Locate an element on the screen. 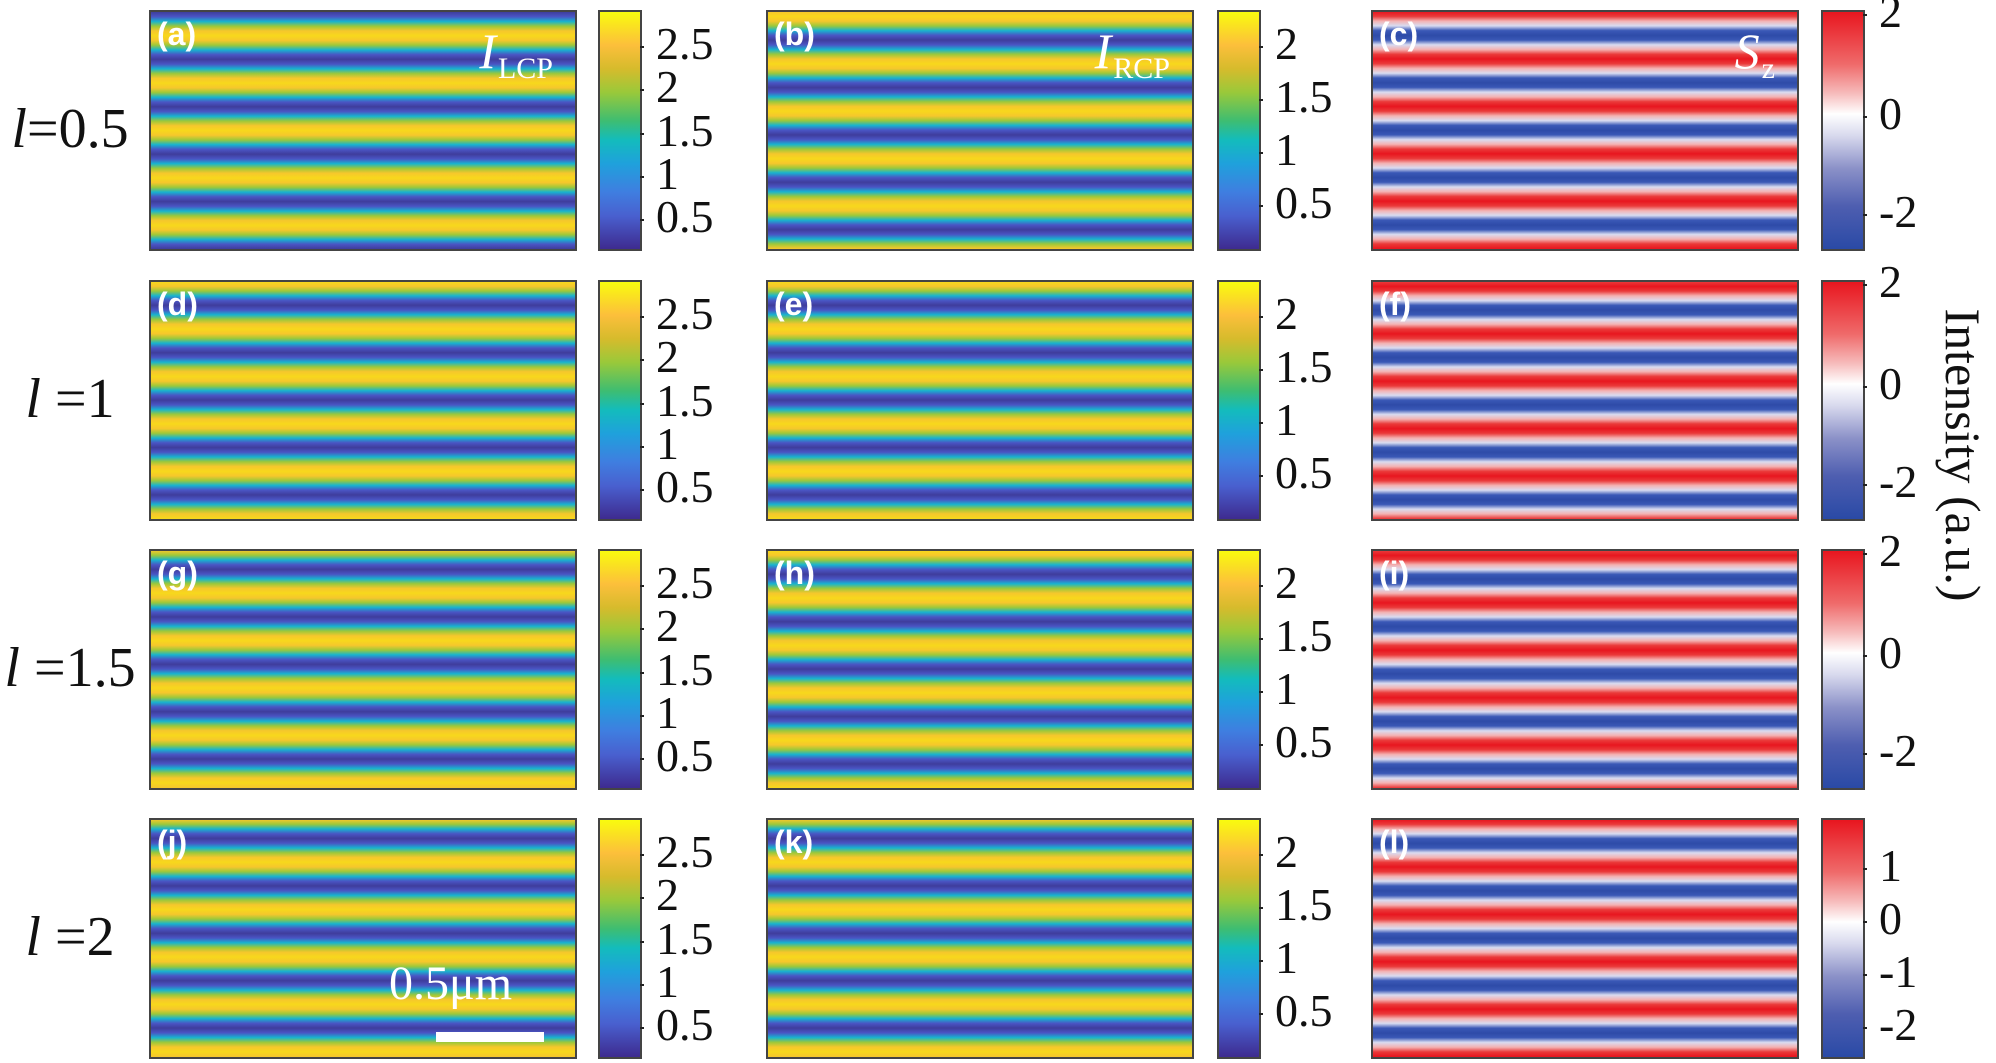  quantity-label: ILCP is located at coordinates (516, 55).